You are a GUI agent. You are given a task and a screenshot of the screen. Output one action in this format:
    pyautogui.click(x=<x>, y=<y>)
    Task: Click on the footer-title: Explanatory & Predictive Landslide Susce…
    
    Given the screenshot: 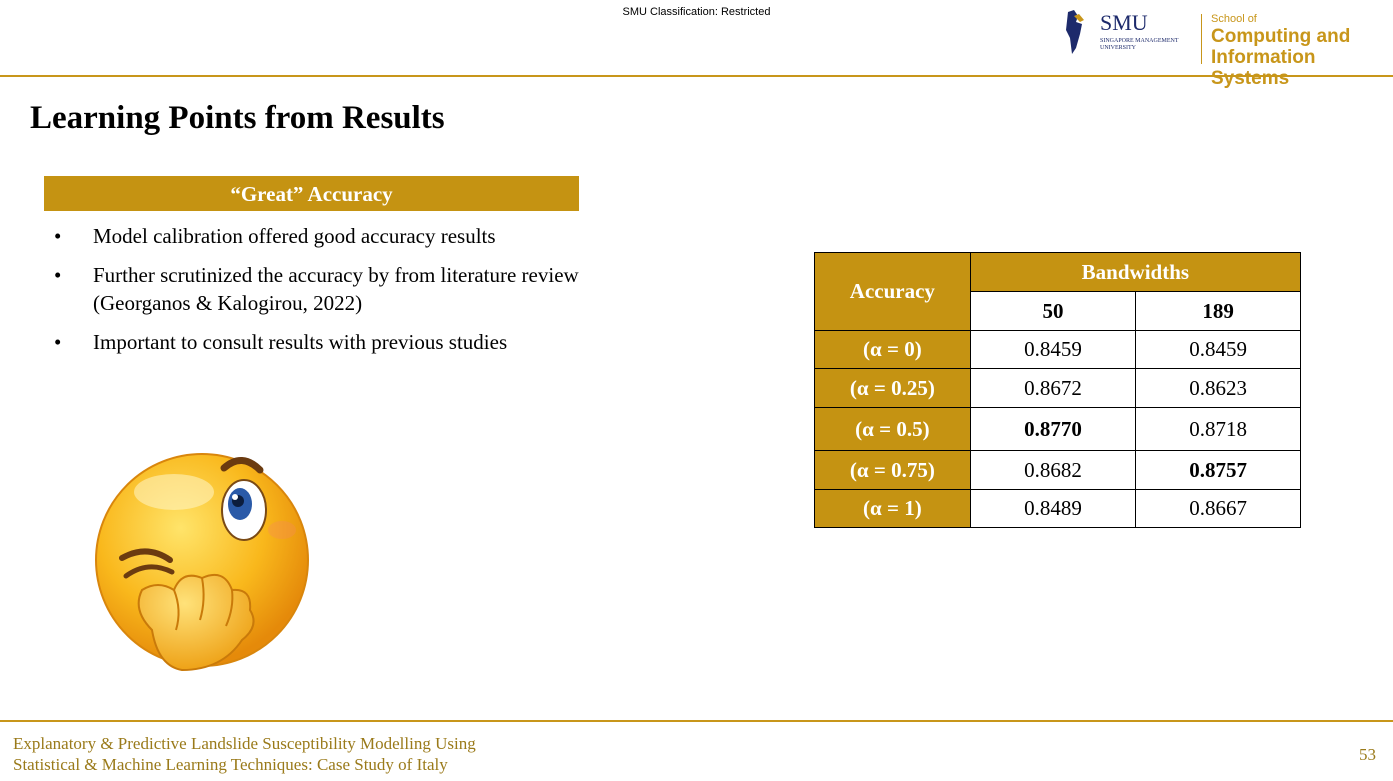 What is the action you would take?
    pyautogui.click(x=244, y=754)
    